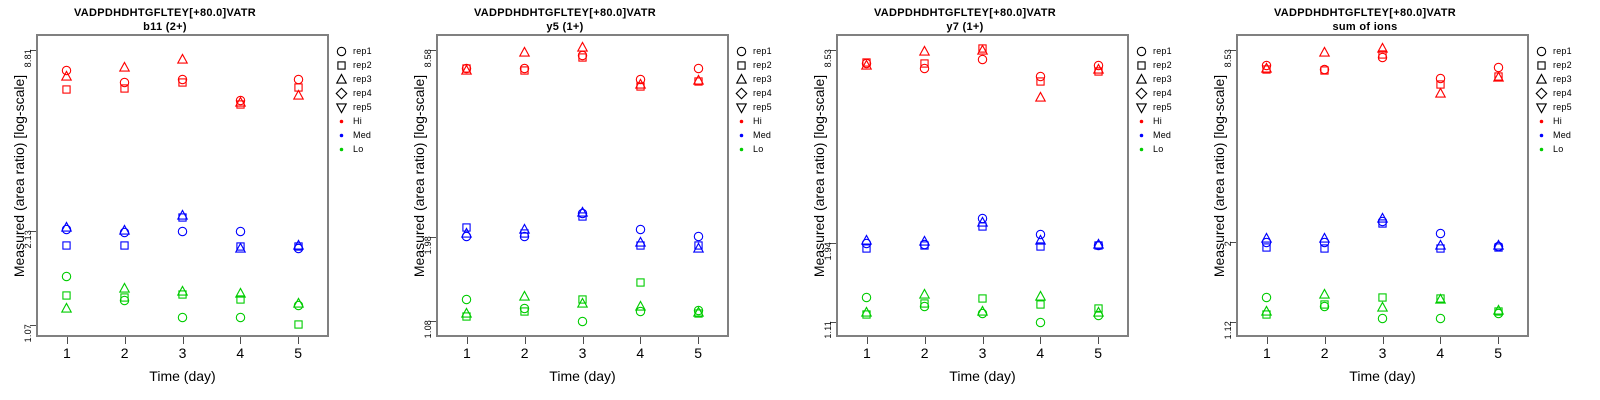  What do you see at coordinates (428, 245) in the screenshot?
I see `y-tick-label: 1.98` at bounding box center [428, 245].